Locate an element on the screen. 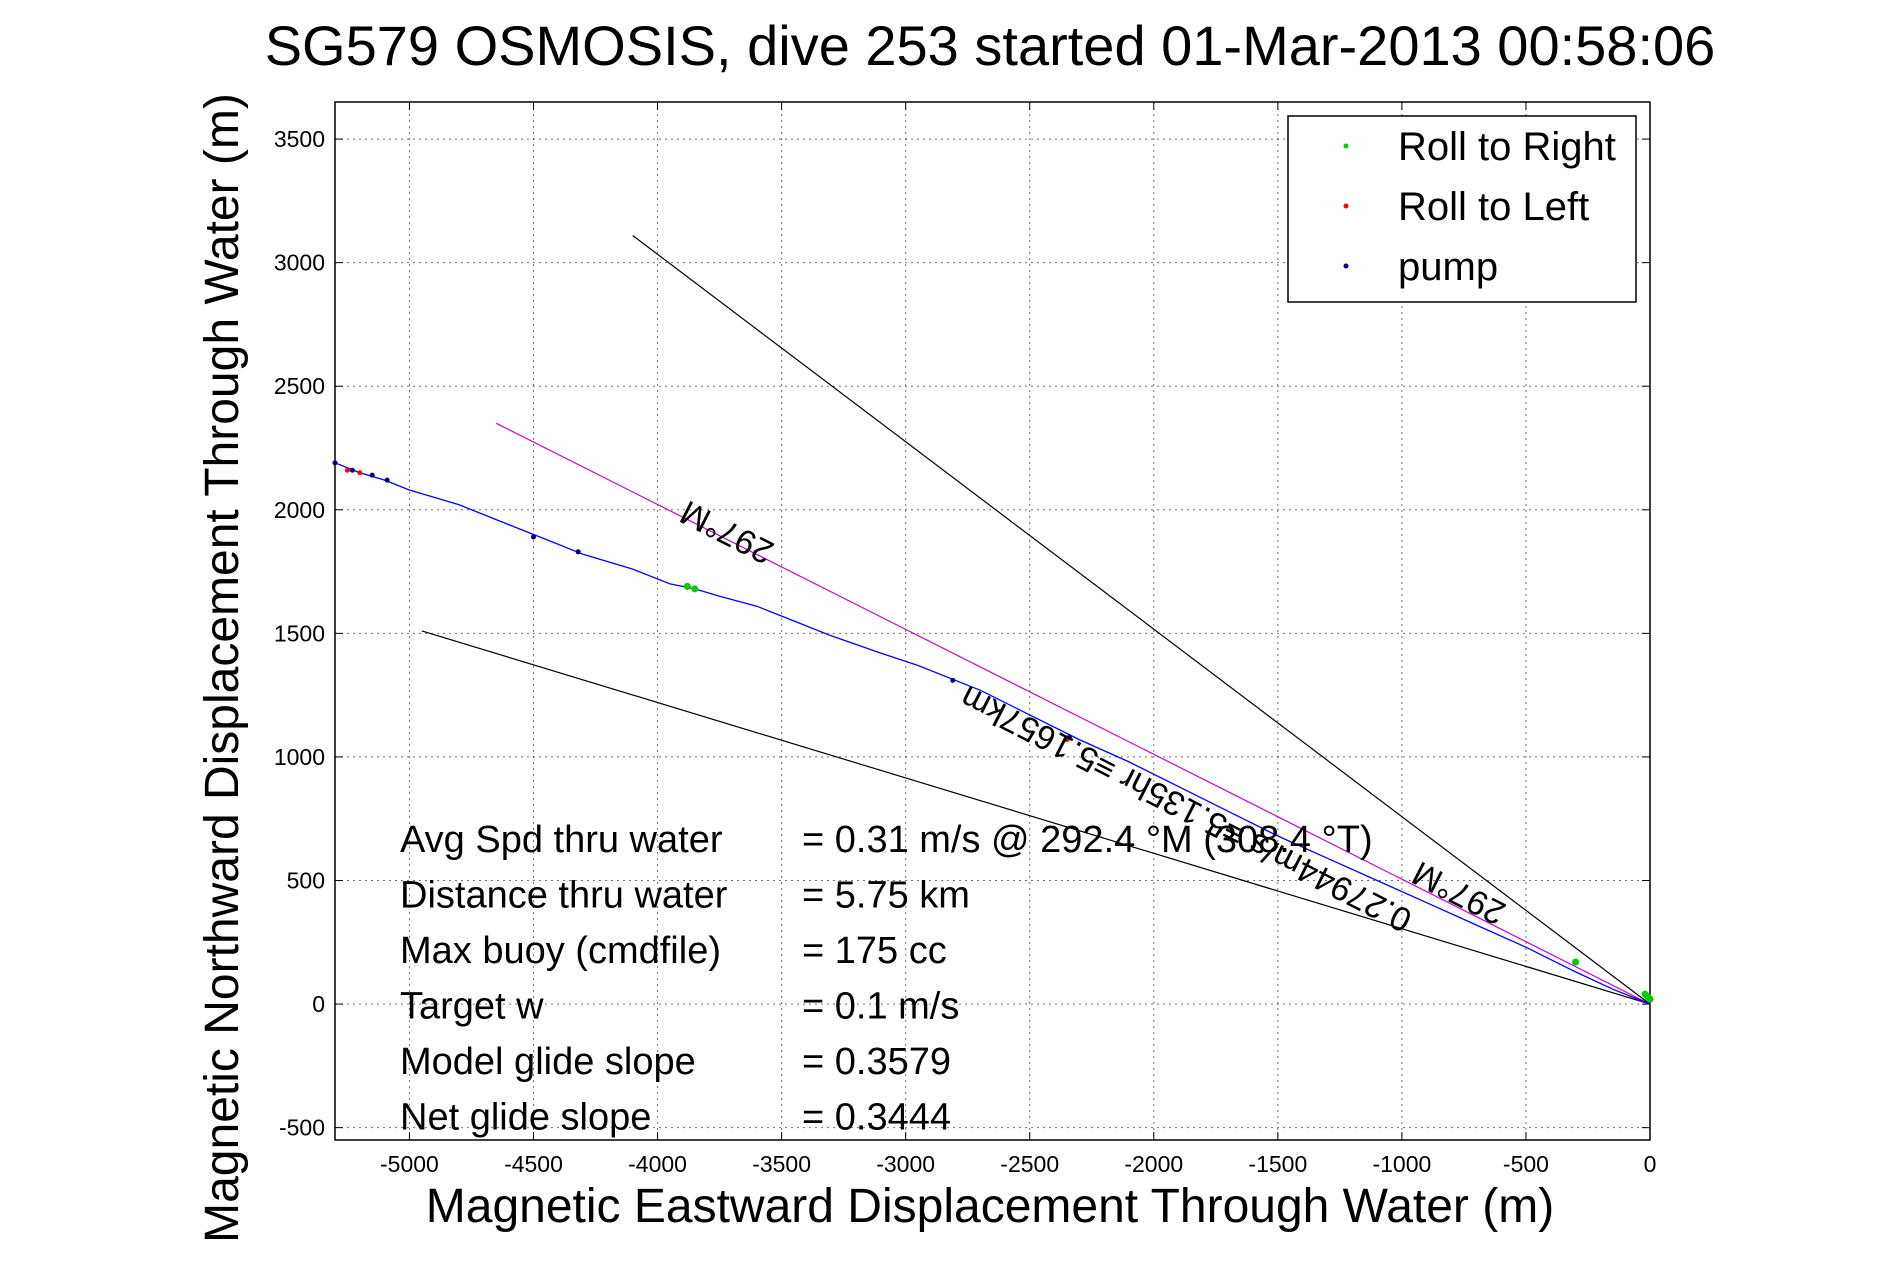 Image resolution: width=1891 pixels, height=1262 pixels. annotation-label: 0.27944m/s ≡5.135hr ≡5.1657km is located at coordinates (1186, 808).